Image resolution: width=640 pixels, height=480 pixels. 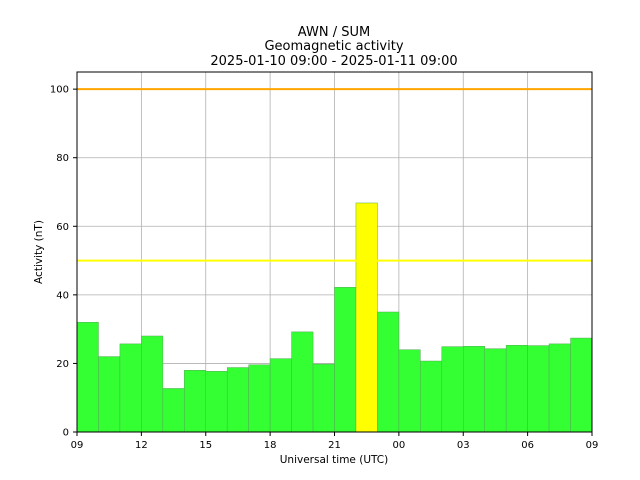 What do you see at coordinates (66, 433) in the screenshot?
I see `y-tick-label: 0` at bounding box center [66, 433].